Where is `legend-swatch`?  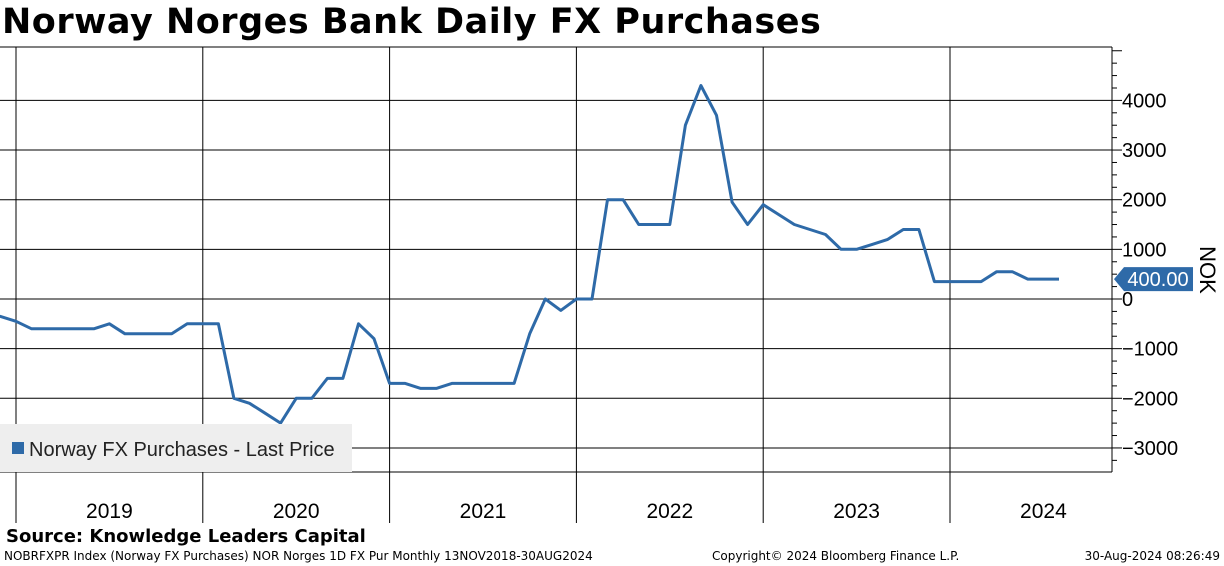 legend-swatch is located at coordinates (18, 448).